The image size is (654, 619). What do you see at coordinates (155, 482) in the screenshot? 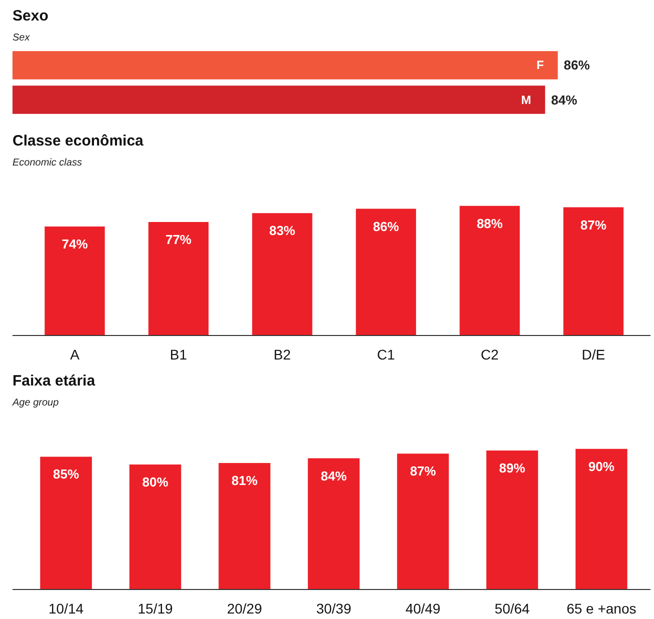
I see `data-label: 80%` at bounding box center [155, 482].